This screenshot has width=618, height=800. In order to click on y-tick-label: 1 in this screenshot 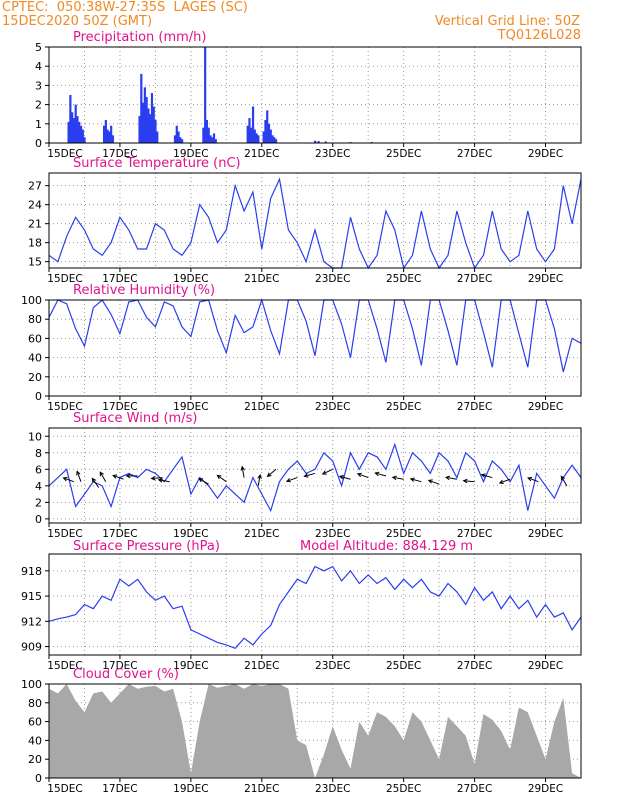, I will do `click(38, 124)`.